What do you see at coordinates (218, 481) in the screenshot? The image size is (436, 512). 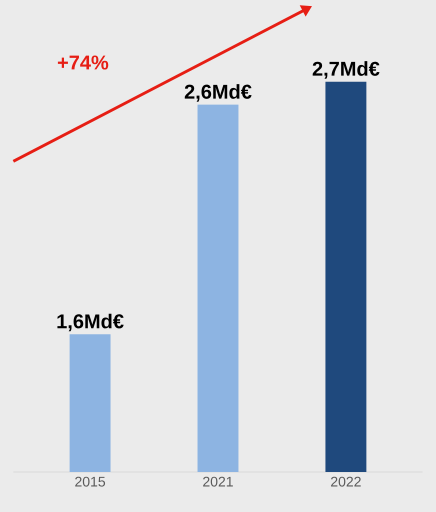 I see `x-tick-label: 2021` at bounding box center [218, 481].